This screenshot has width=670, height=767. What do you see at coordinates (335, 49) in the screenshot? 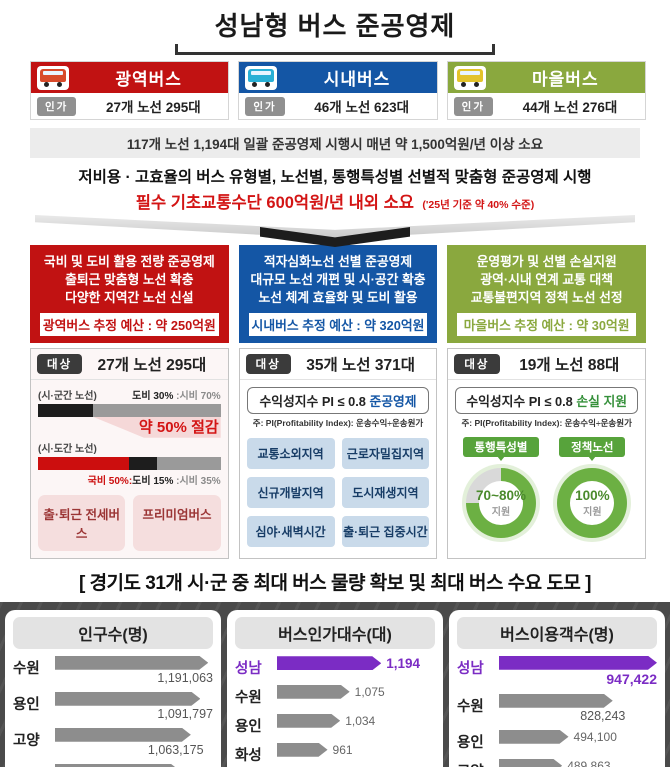
I see `title-bracket` at bounding box center [335, 49].